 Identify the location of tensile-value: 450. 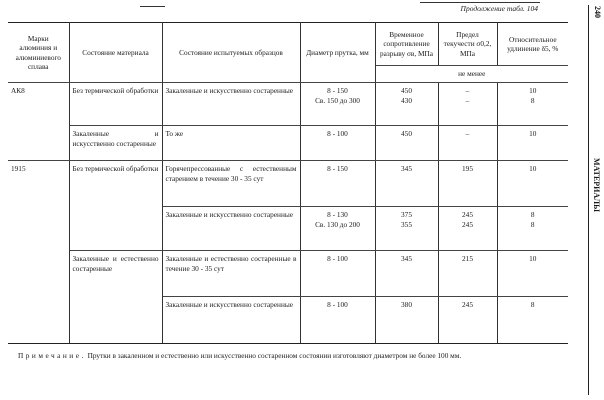
(406, 90).